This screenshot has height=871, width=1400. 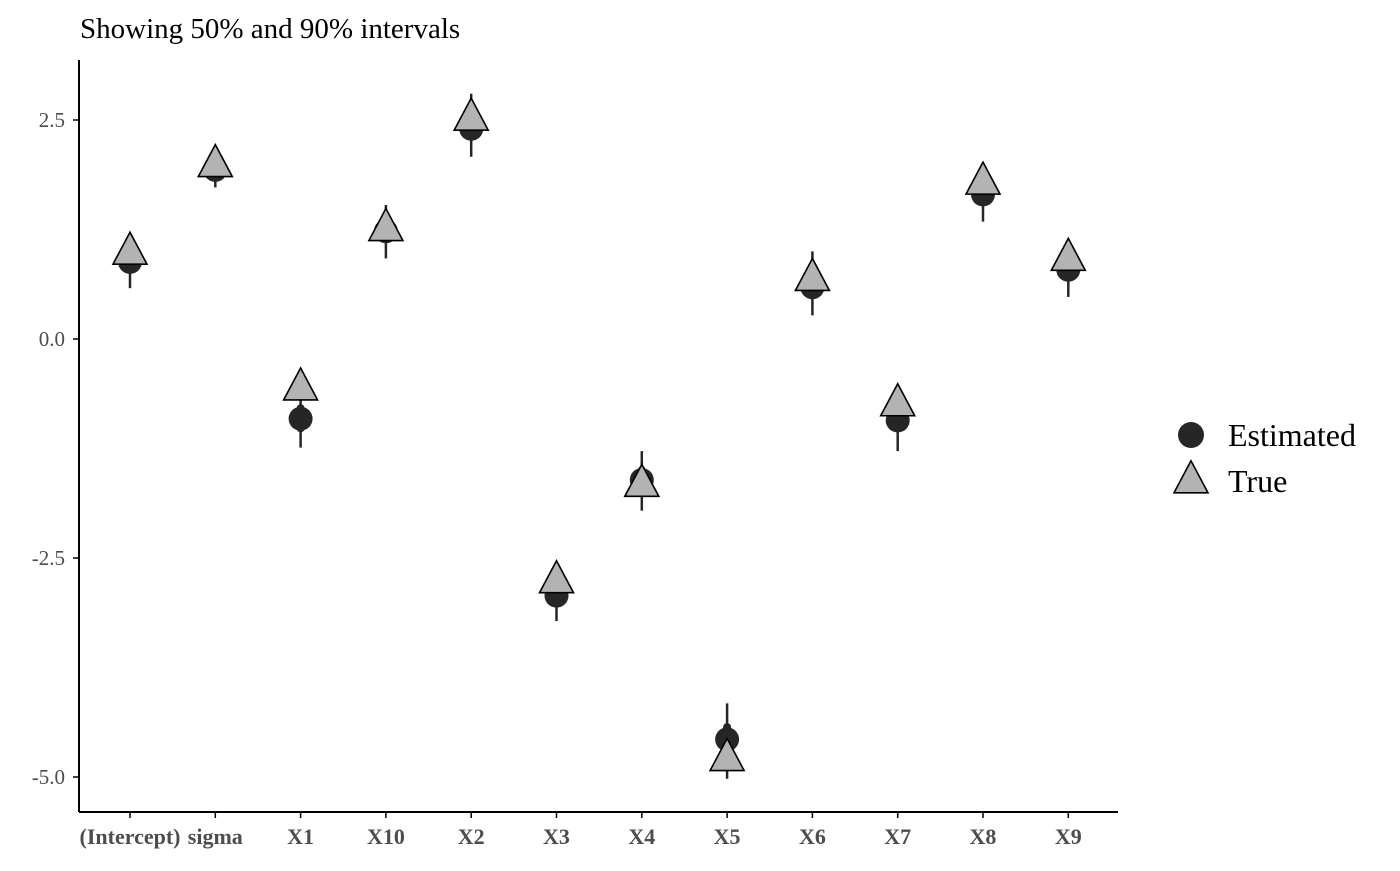 I want to click on x-tick-label: X8, so click(x=983, y=836).